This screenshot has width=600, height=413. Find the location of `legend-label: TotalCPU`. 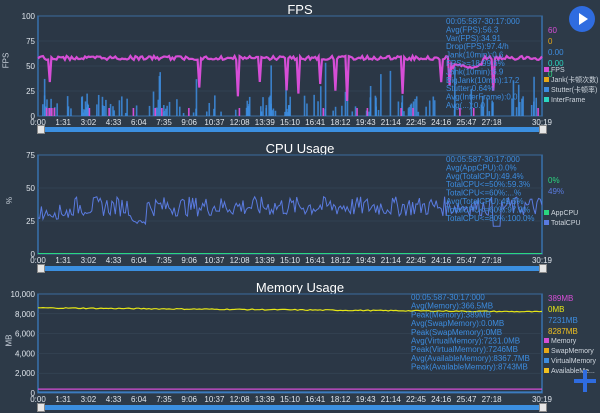

legend-label: TotalCPU is located at coordinates (566, 223).